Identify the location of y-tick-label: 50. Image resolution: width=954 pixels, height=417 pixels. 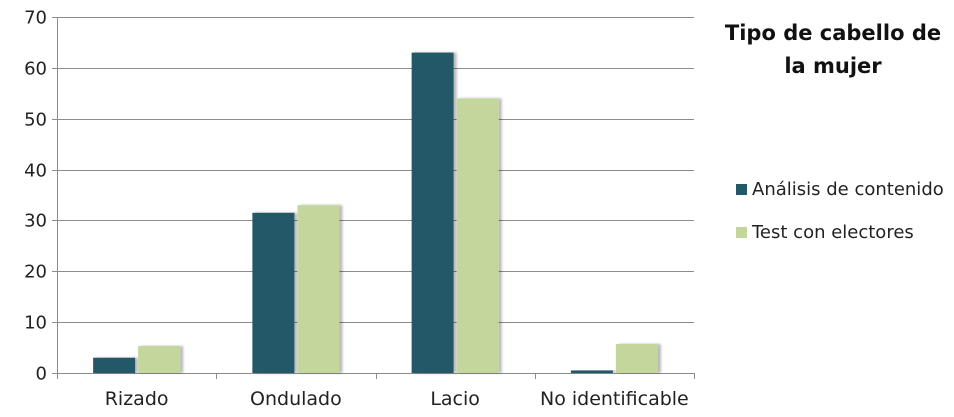
(35, 120).